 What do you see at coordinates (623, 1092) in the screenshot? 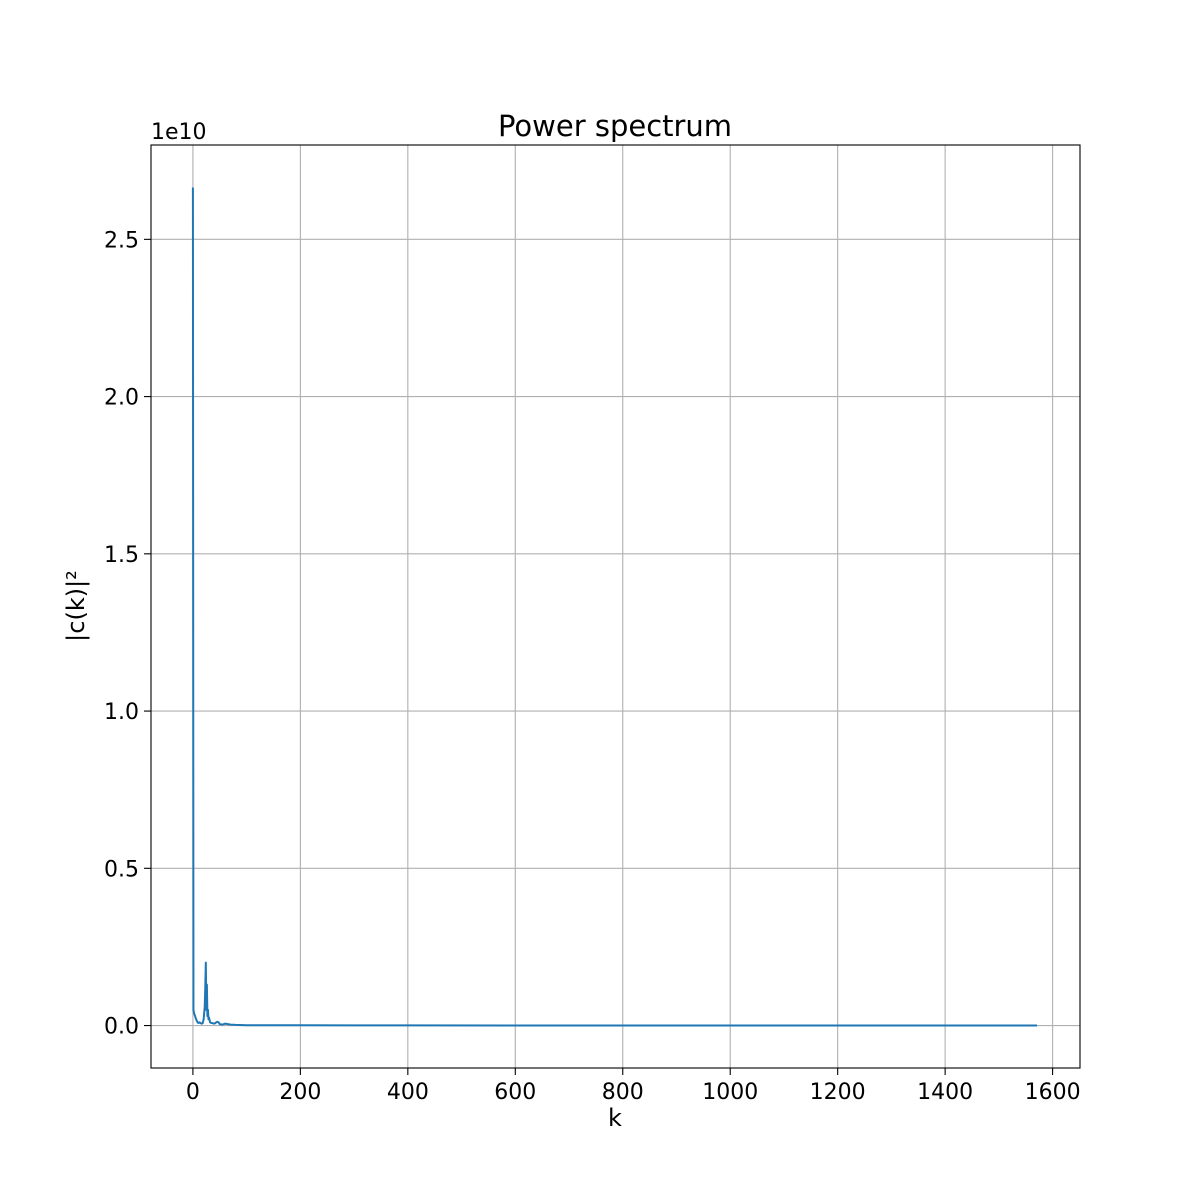
I see `x-tick-label: 800` at bounding box center [623, 1092].